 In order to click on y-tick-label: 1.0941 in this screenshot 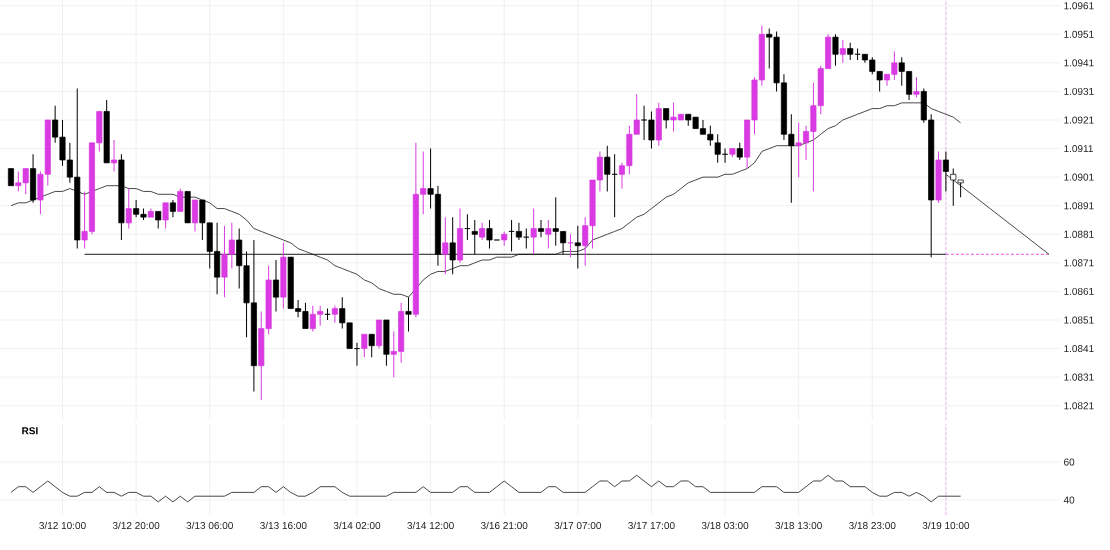, I will do `click(1079, 63)`.